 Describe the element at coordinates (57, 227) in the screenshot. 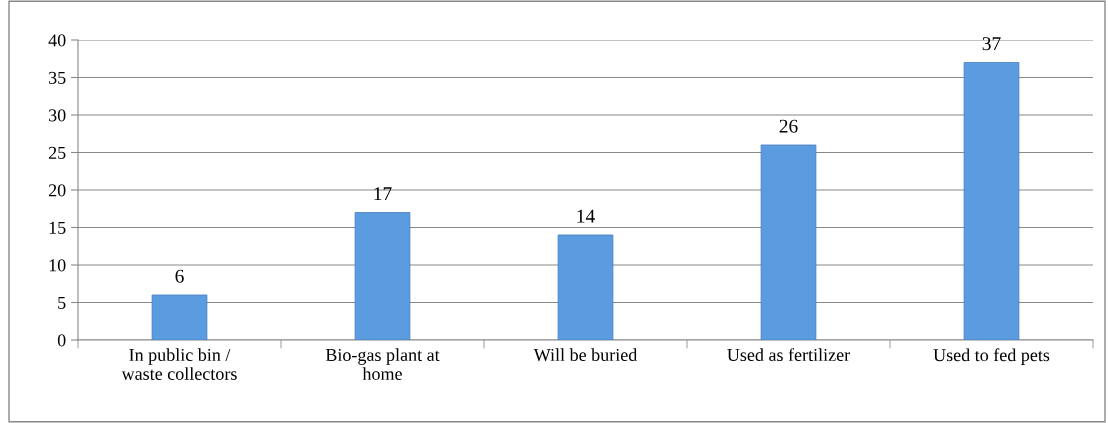

I see `y-tick-label: 15` at that location.